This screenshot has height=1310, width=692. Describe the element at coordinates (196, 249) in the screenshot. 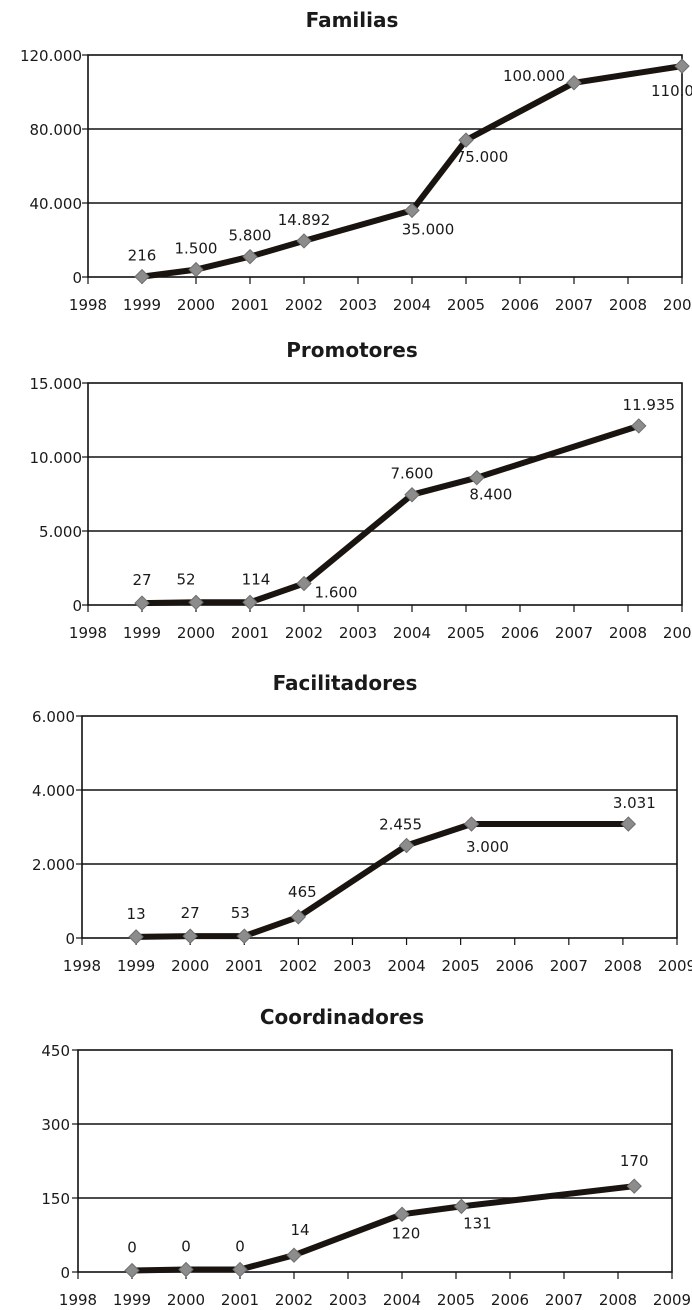

I see `data-label: 1.500` at that location.